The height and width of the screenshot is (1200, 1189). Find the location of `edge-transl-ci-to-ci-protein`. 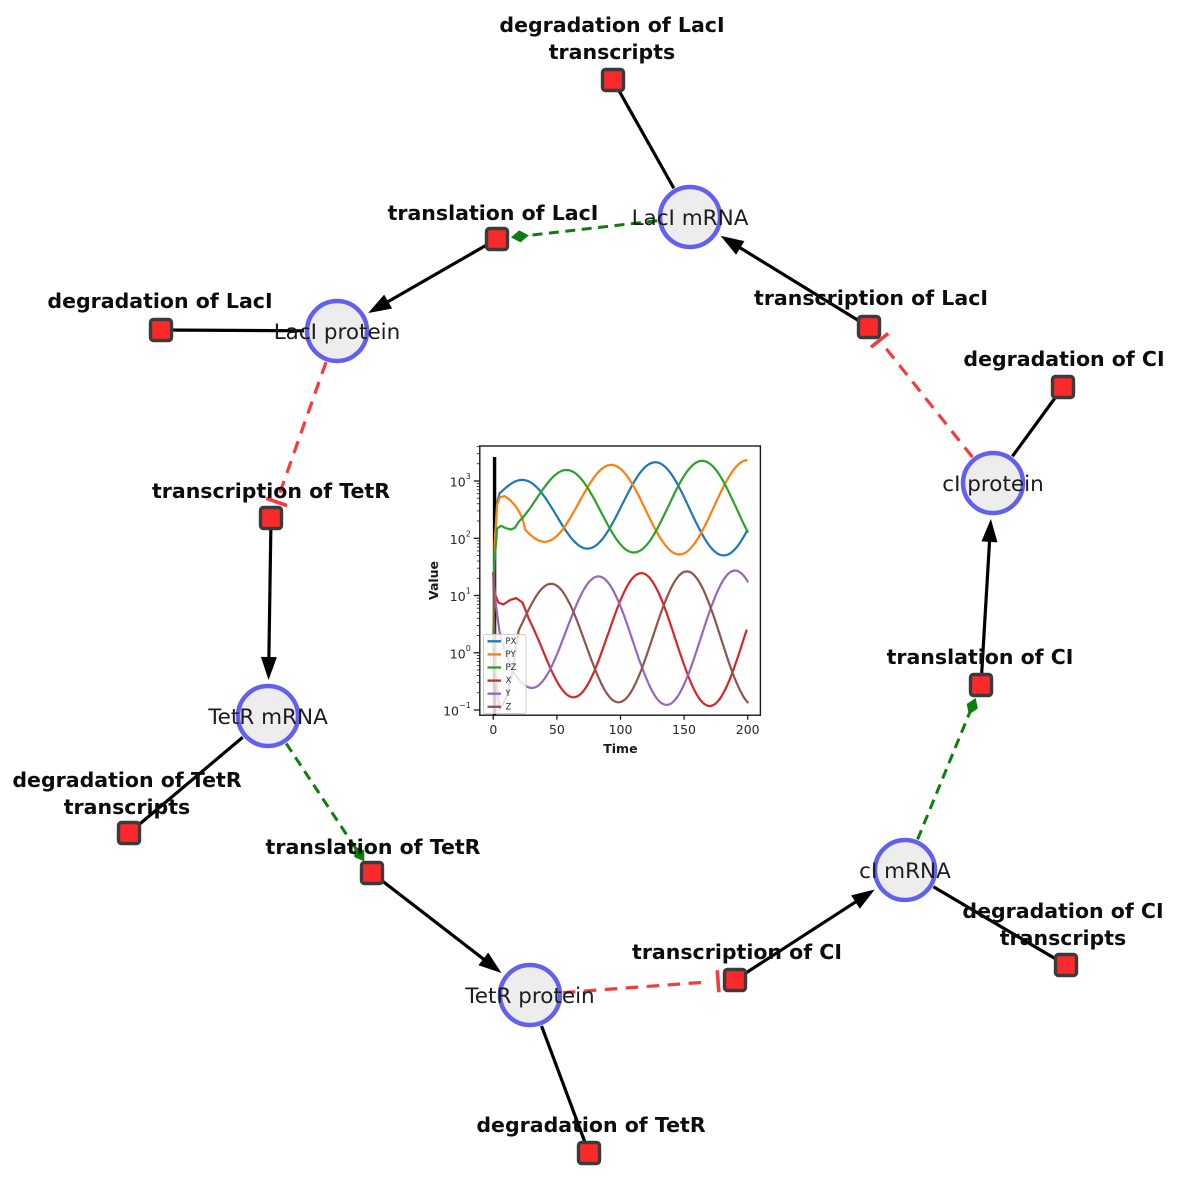

edge-transl-ci-to-ci-protein is located at coordinates (986, 602).